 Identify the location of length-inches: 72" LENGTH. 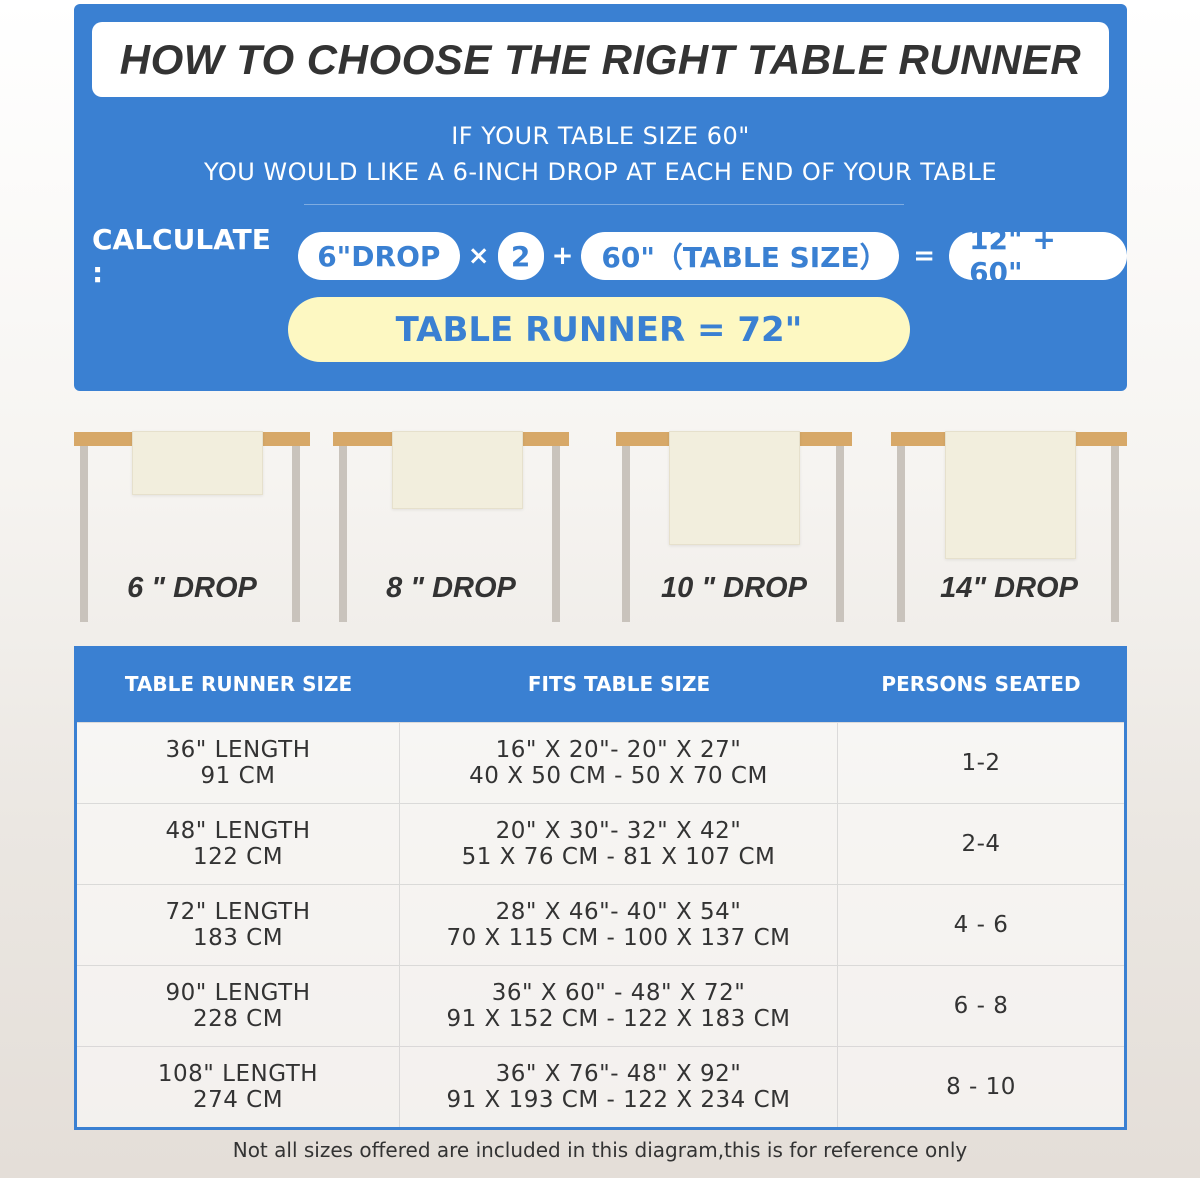
(238, 912).